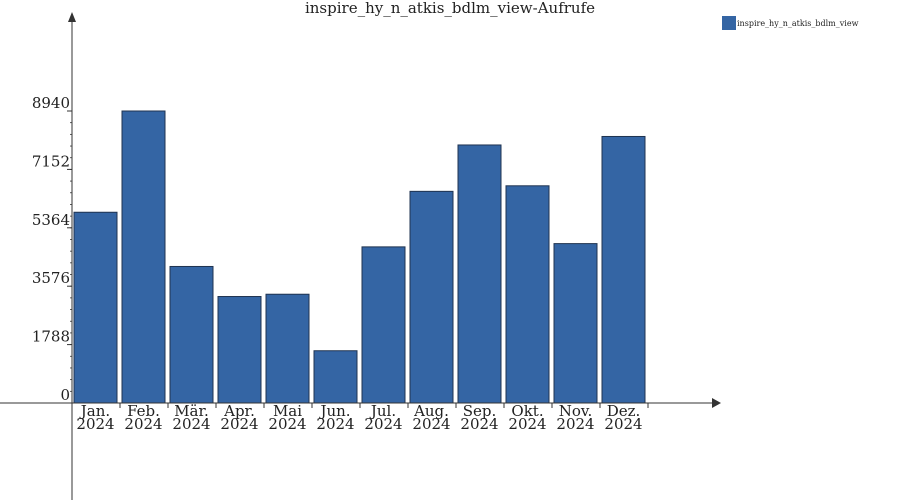 This screenshot has width=900, height=500. Describe the element at coordinates (576, 411) in the screenshot. I see `x-tick-label-month: Nov.` at that location.